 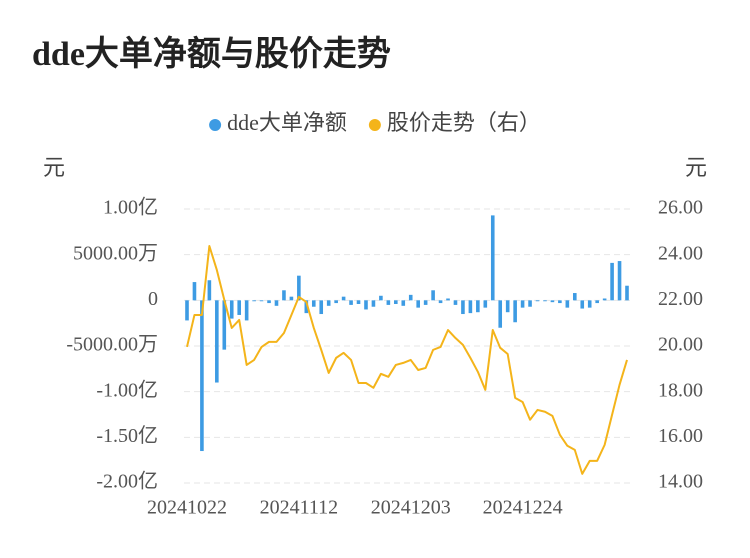 I want to click on y2-tick-label: 18.00, so click(x=680, y=390).